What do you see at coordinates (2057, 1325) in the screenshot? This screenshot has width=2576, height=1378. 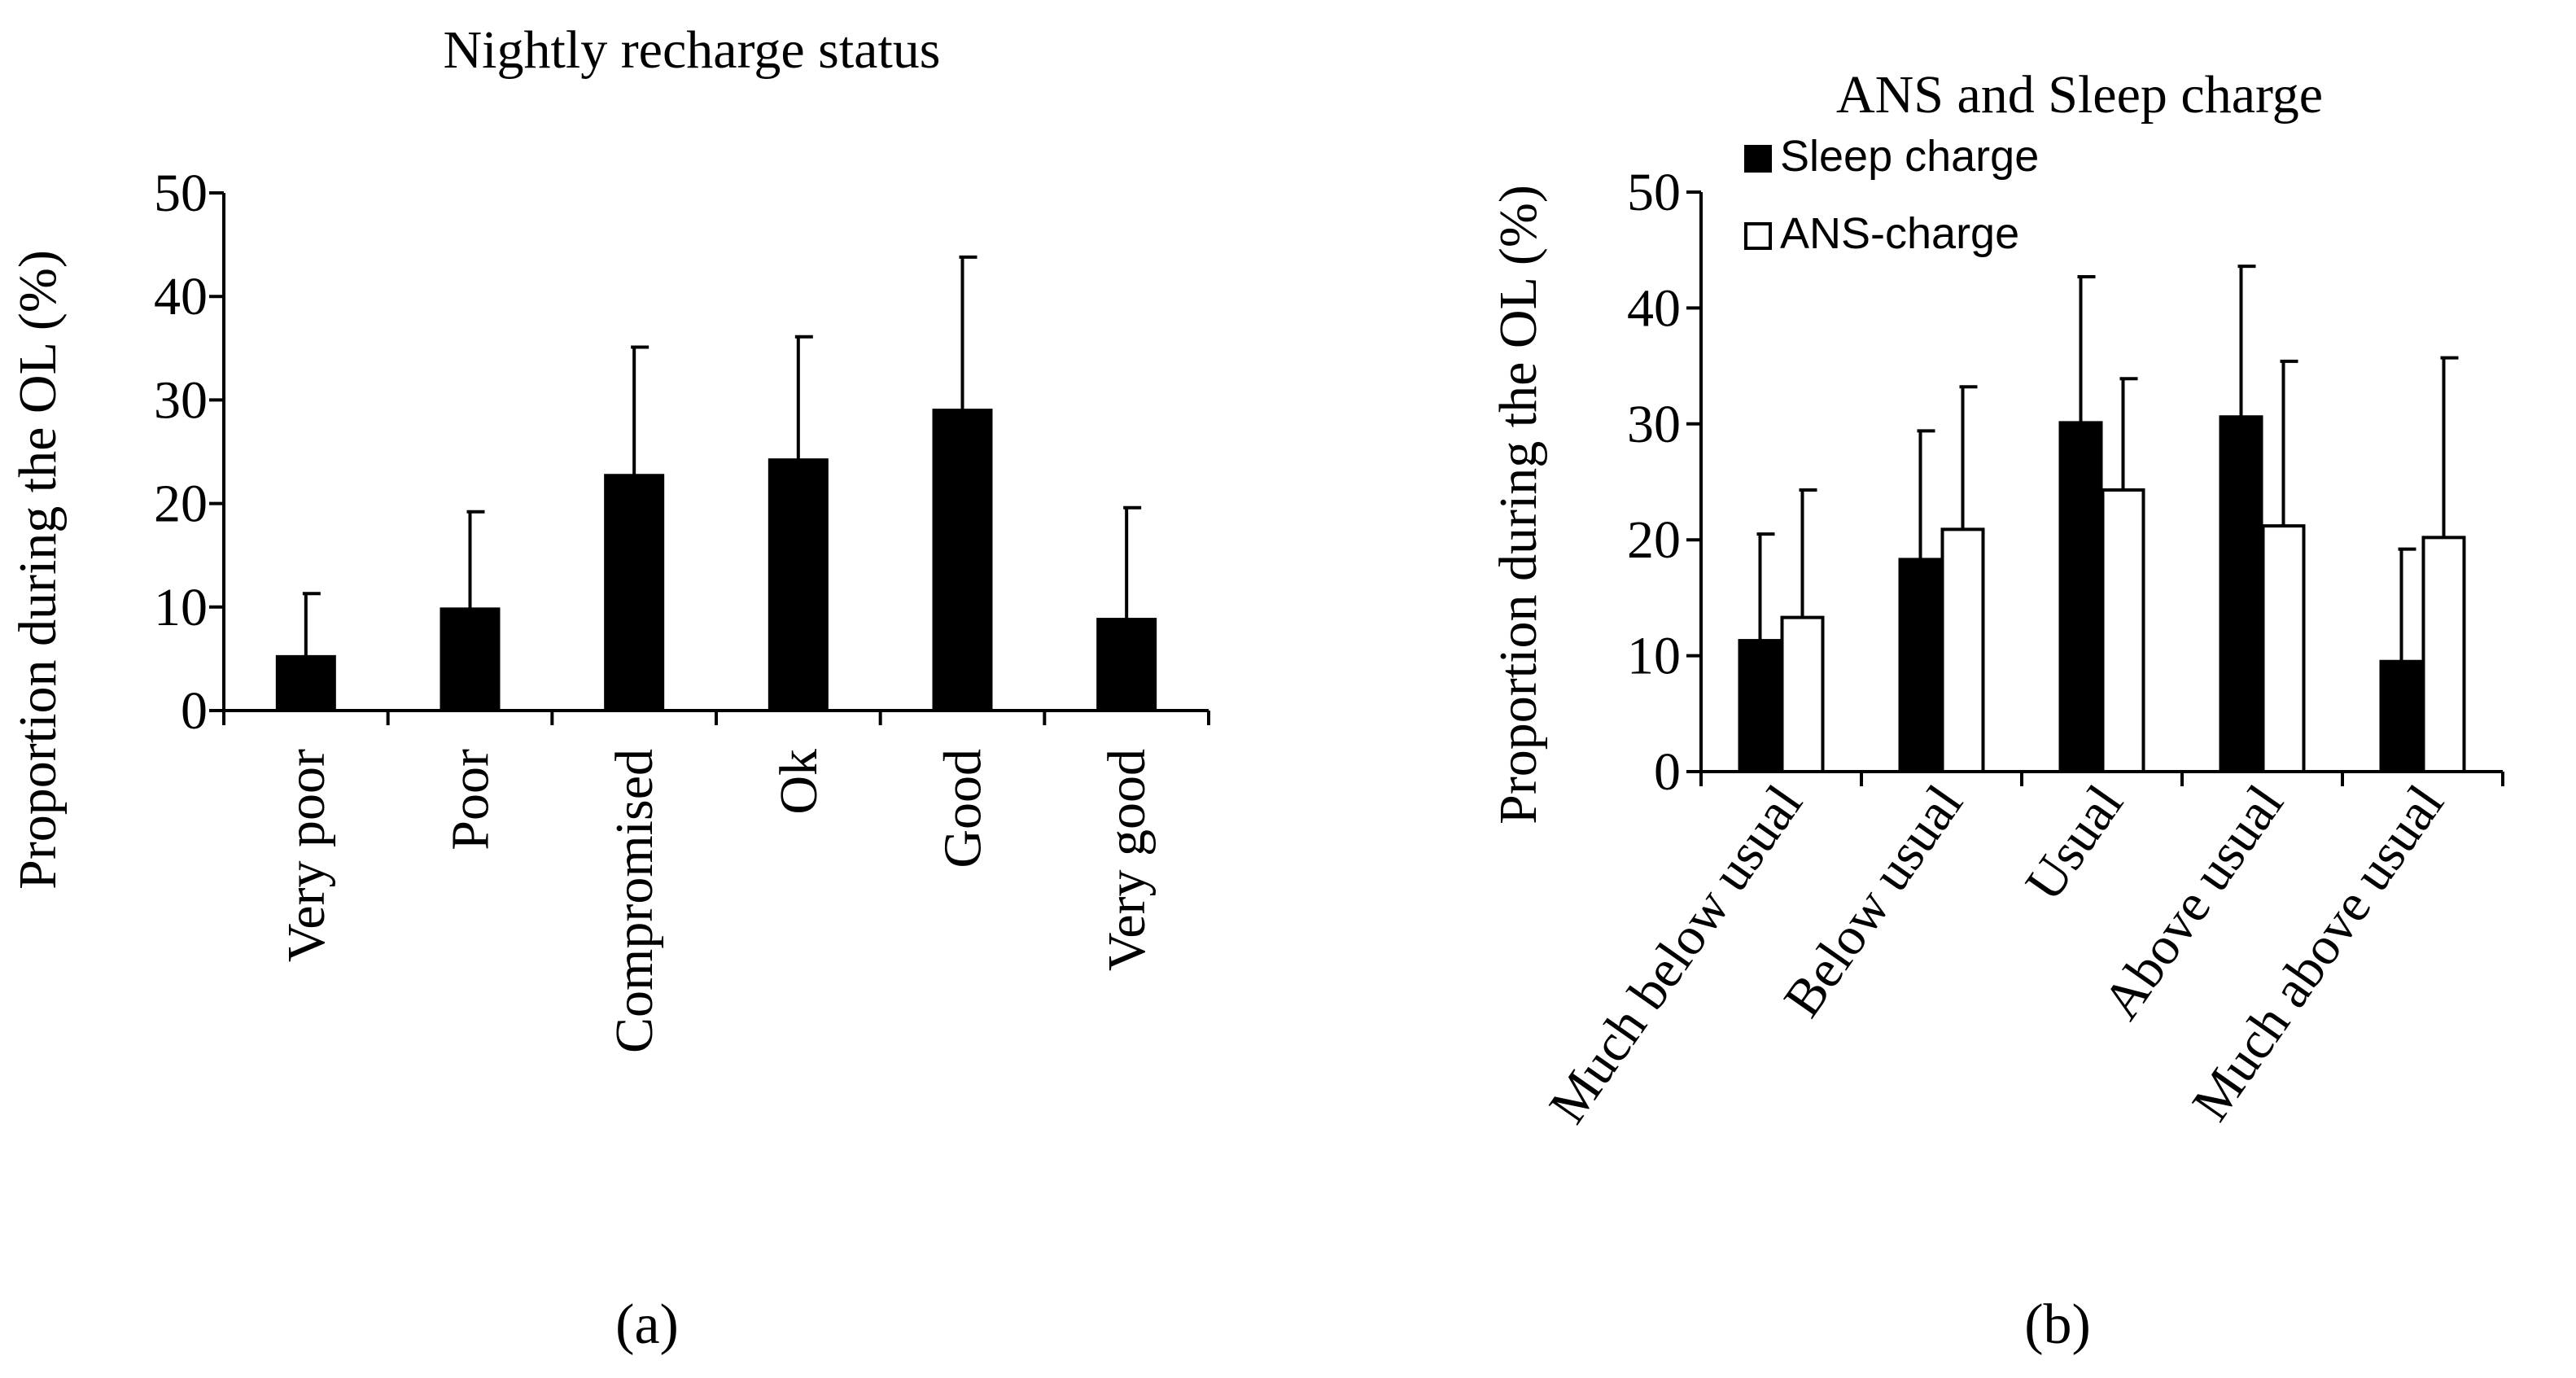 I see `panel-label-b: (b)` at bounding box center [2057, 1325].